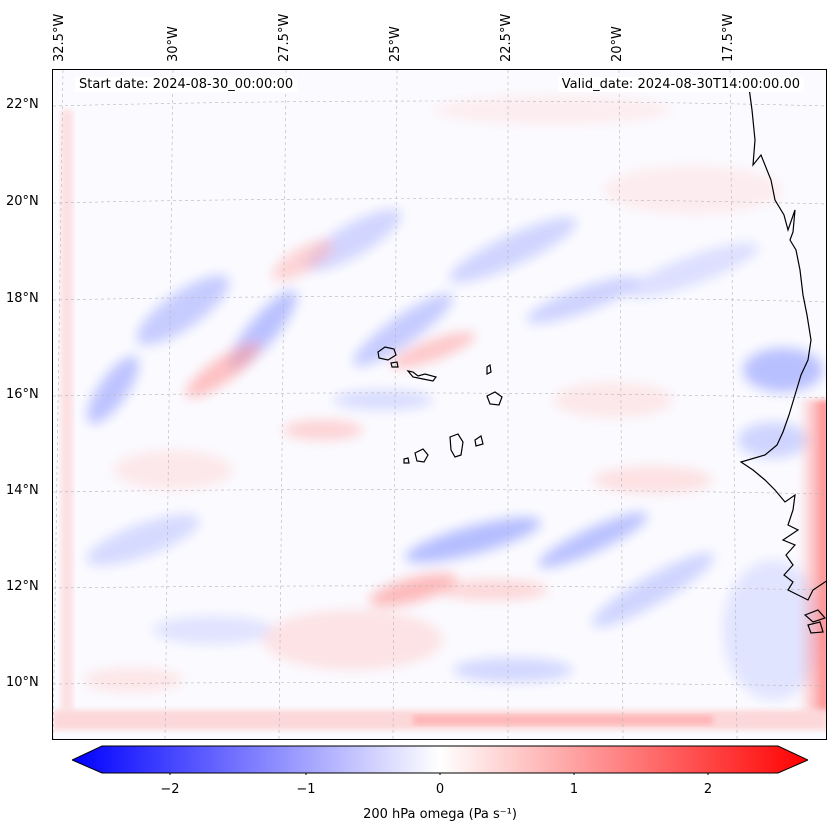  What do you see at coordinates (284, 37) in the screenshot?
I see `lon-label-27-5w: 27.5°W` at bounding box center [284, 37].